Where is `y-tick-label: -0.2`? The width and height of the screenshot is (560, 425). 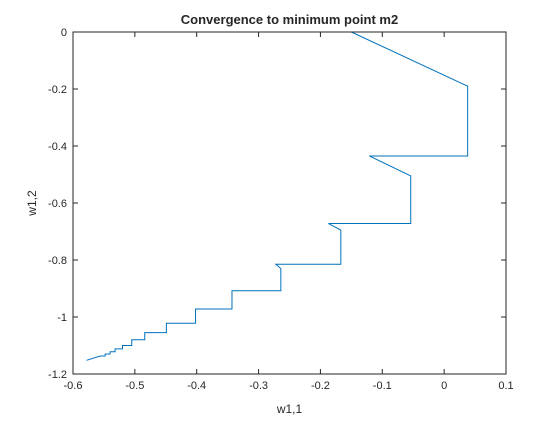 y-tick-label: -0.2 is located at coordinates (57, 90).